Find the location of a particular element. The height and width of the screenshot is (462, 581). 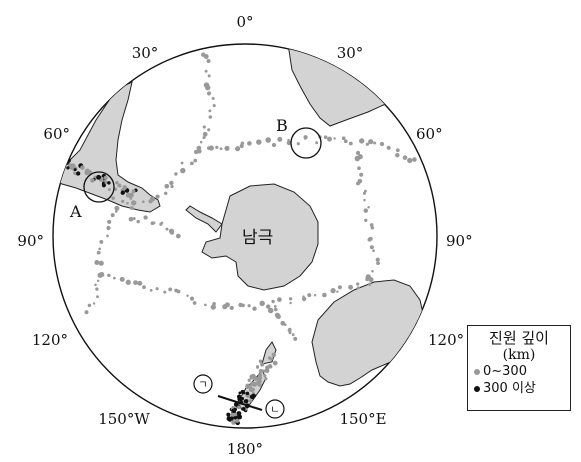

longitude-label-90e: 90° is located at coordinates (459, 241).